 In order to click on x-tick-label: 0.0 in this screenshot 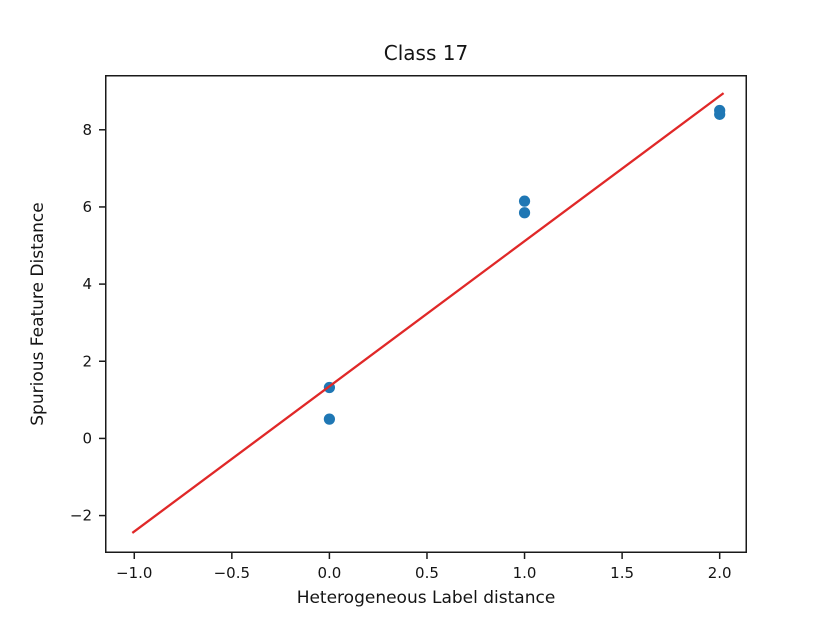, I will do `click(329, 573)`.